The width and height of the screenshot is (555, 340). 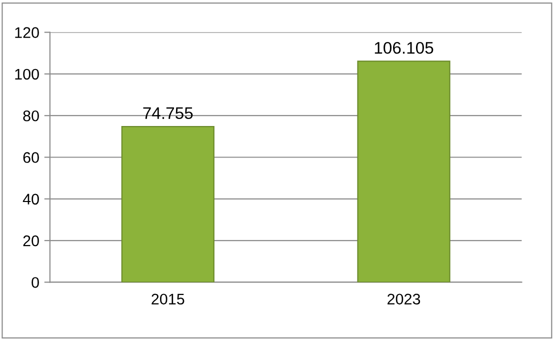 I want to click on y-tick-label: 40, so click(x=30, y=199).